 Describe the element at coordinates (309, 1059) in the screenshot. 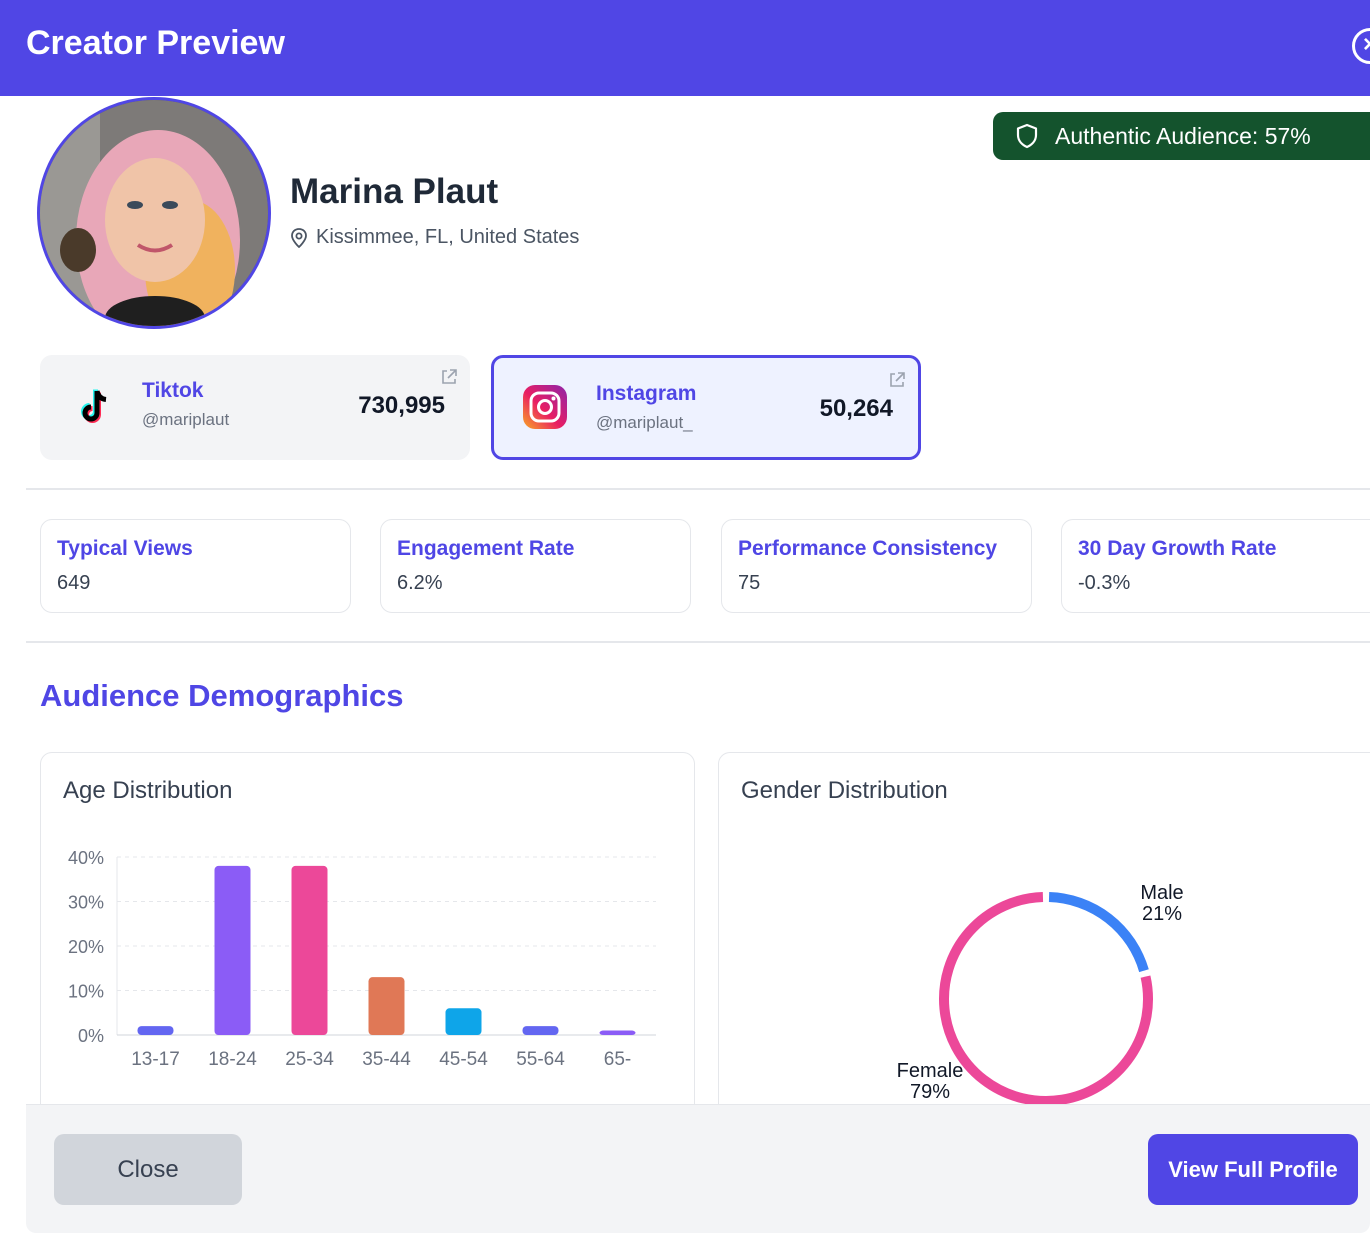

I see `x-tick-label: 25-34` at that location.